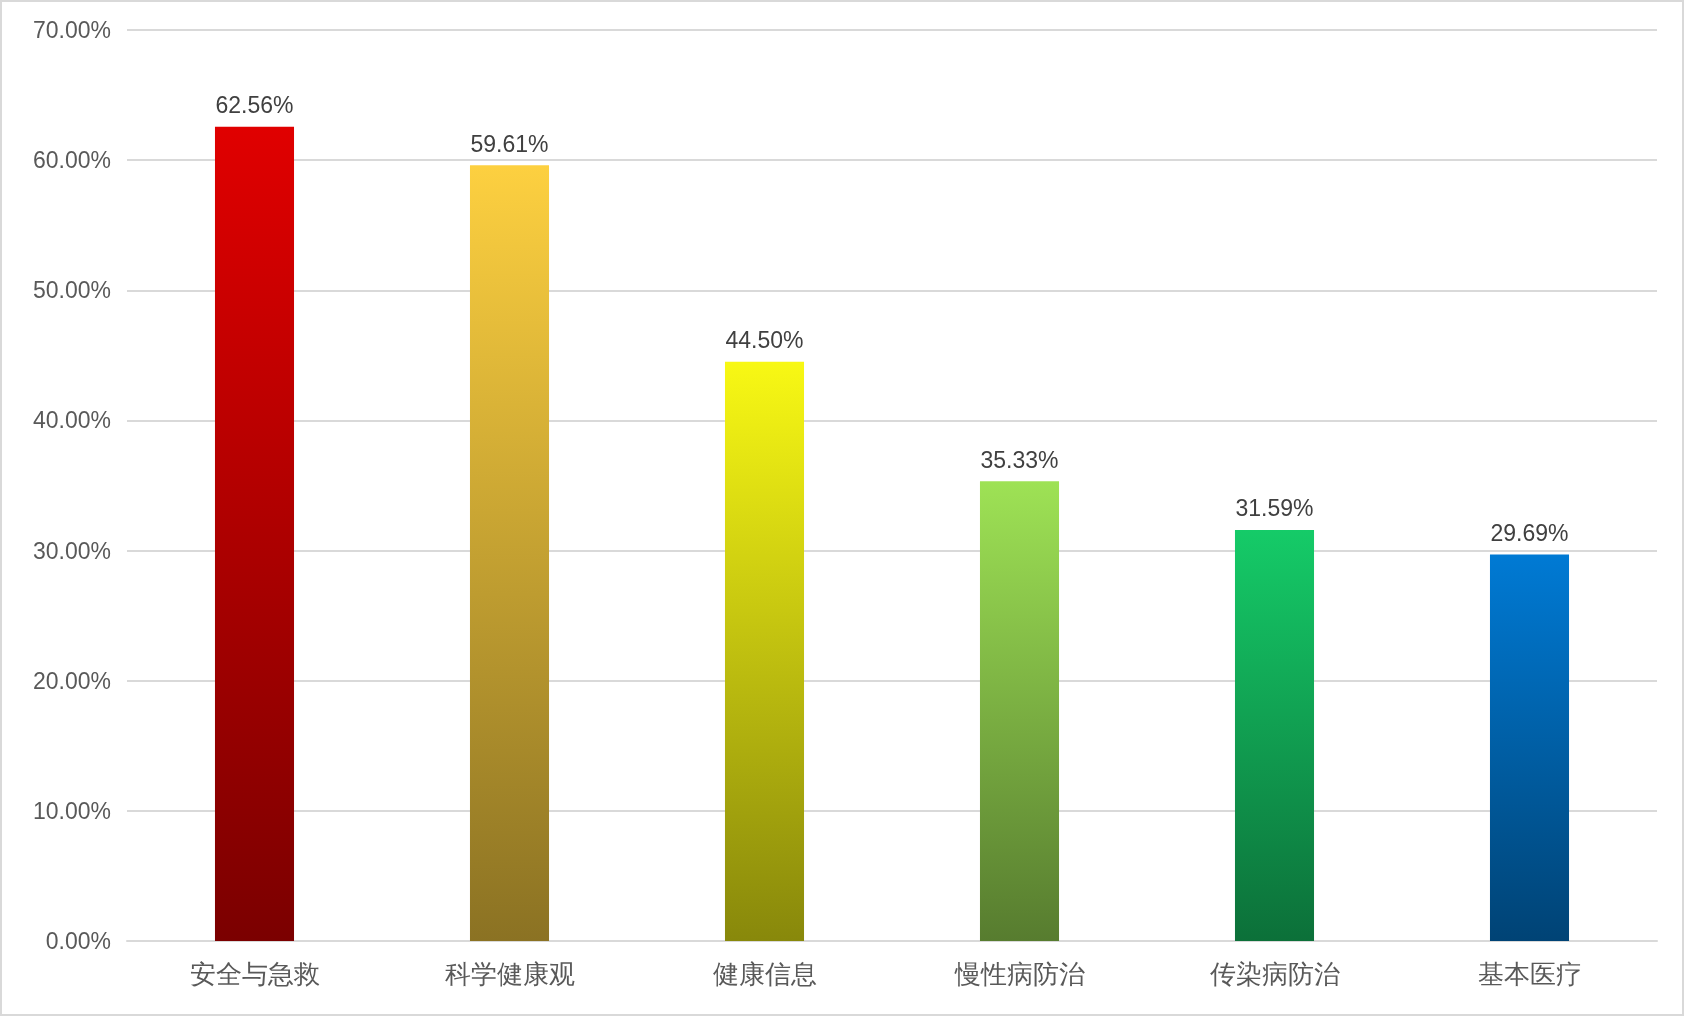  What do you see at coordinates (71, 420) in the screenshot?
I see `y-tick-label: 40.00%` at bounding box center [71, 420].